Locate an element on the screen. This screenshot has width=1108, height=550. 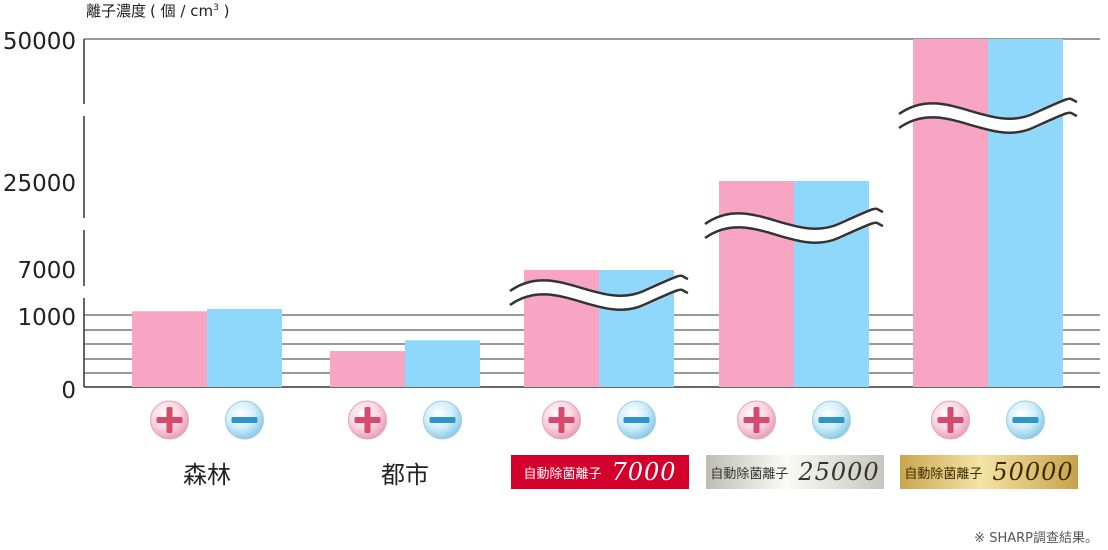
badge-ion-25000: 自動除菌離子 25000 is located at coordinates (795, 472).